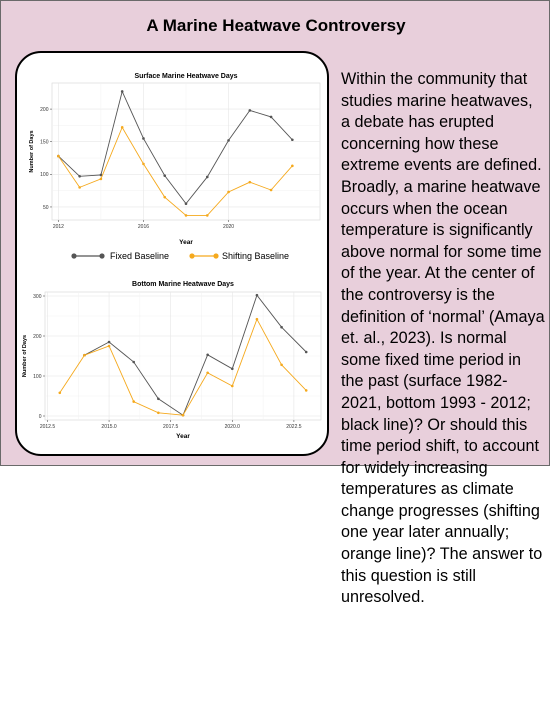  What do you see at coordinates (109, 427) in the screenshot?
I see `x-tick-label: 2015.0` at bounding box center [109, 427].